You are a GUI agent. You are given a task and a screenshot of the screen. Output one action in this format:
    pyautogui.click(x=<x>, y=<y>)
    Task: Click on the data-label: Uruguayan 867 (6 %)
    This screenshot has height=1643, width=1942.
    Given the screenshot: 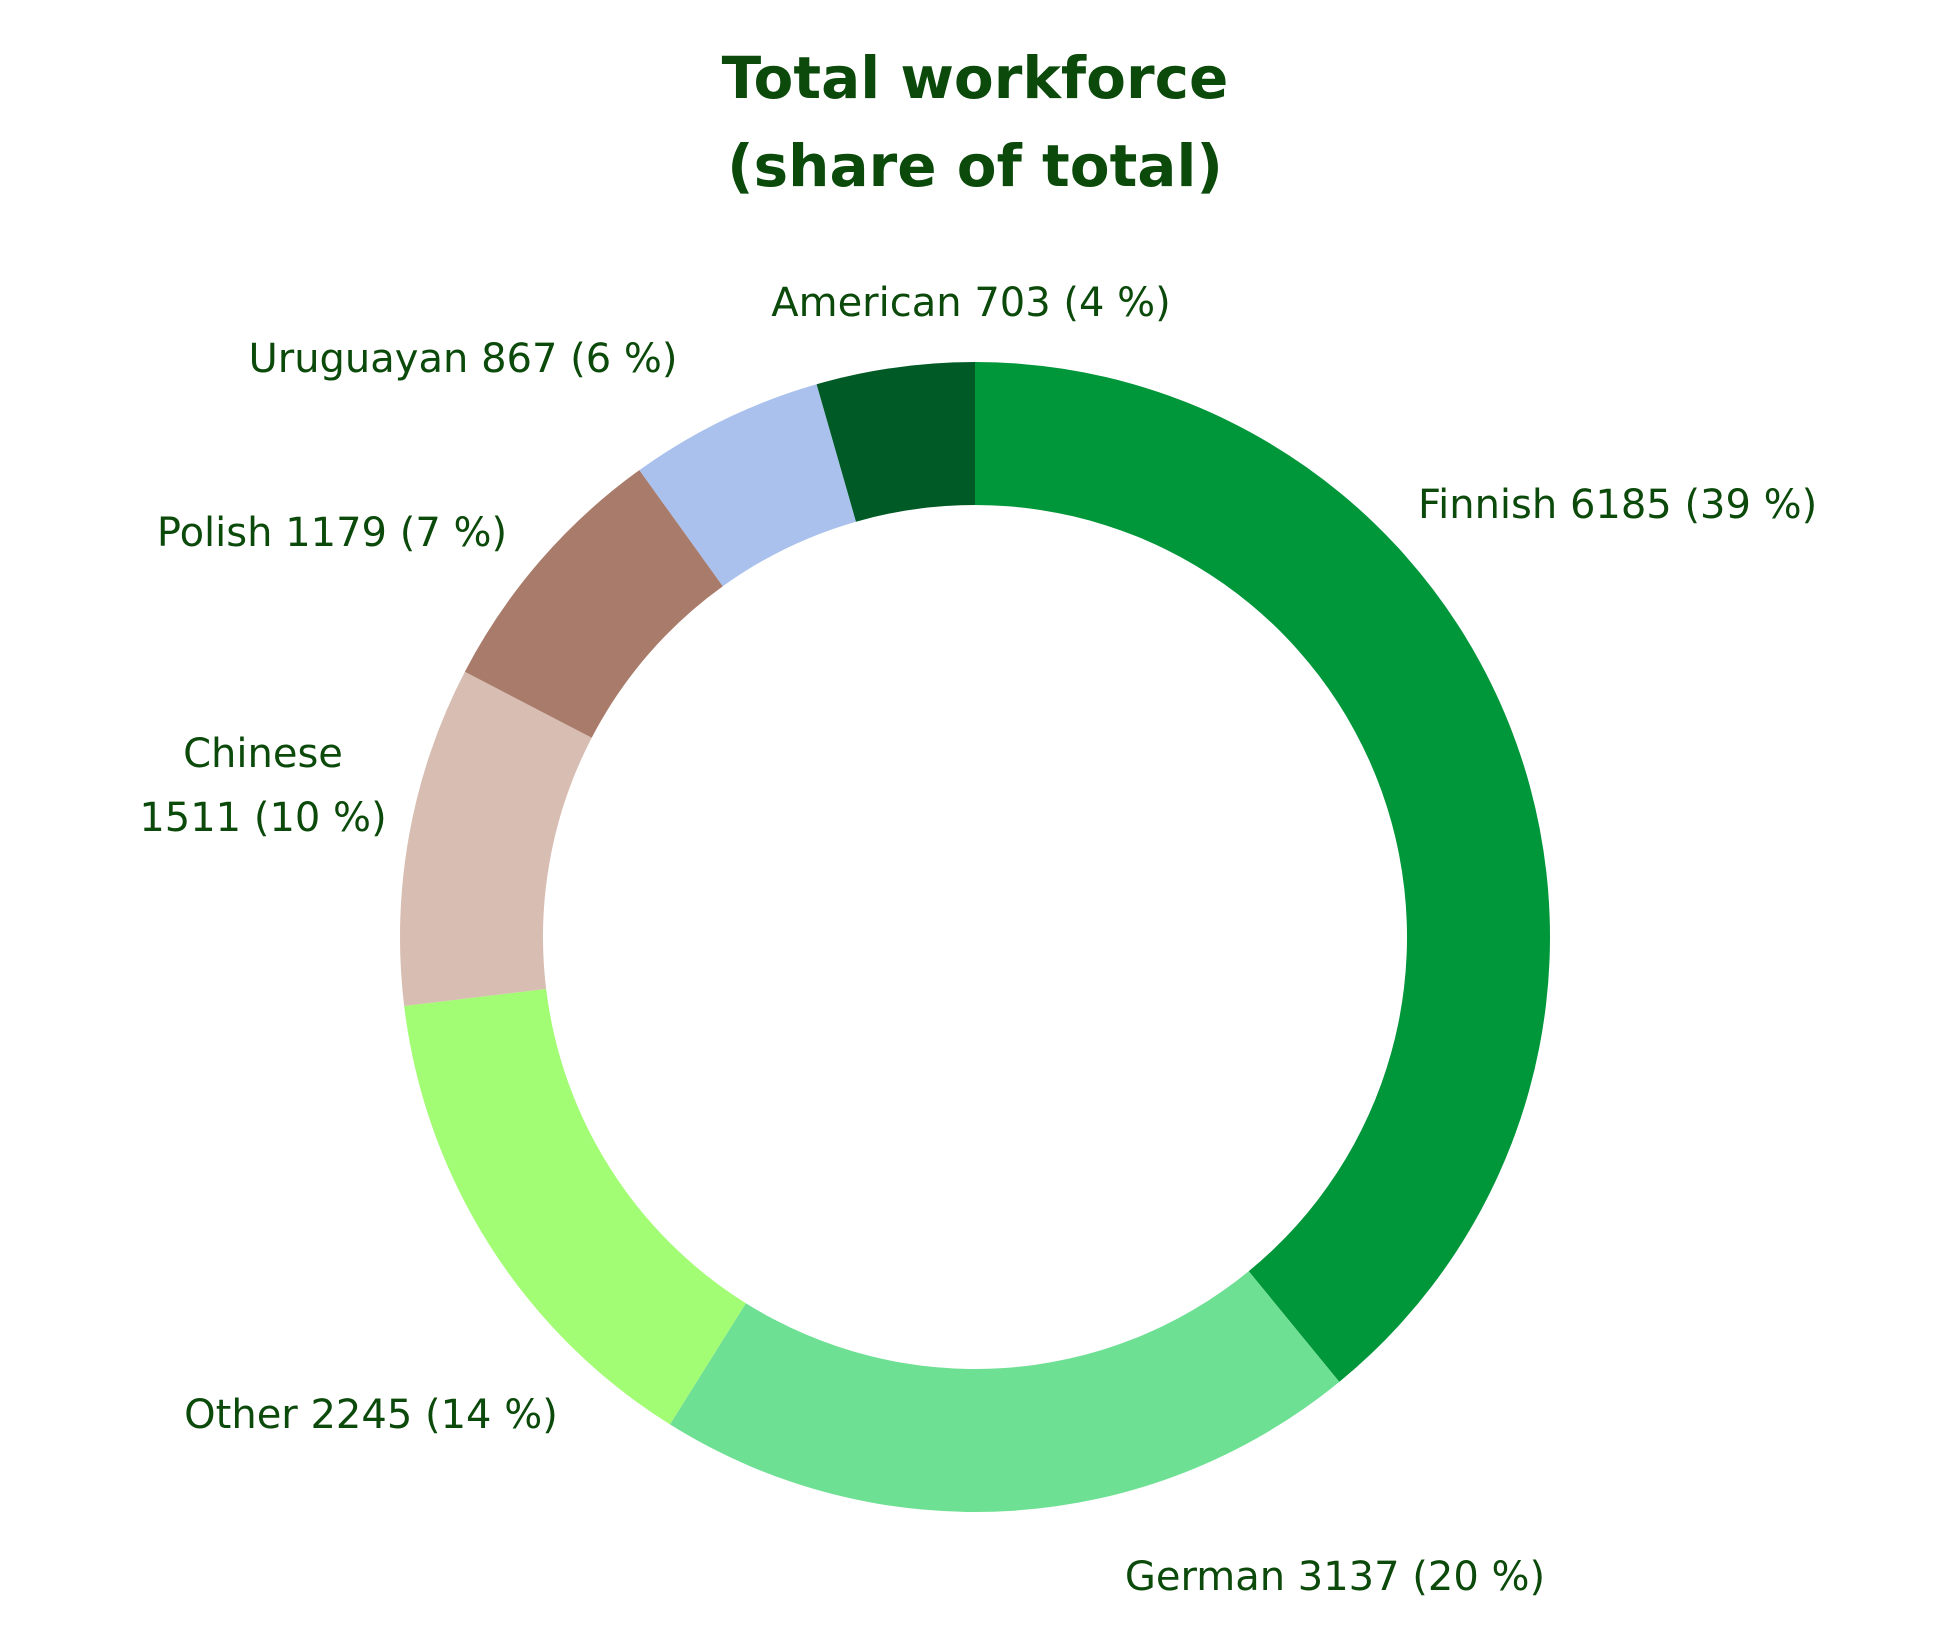 What is the action you would take?
    pyautogui.click(x=462, y=359)
    